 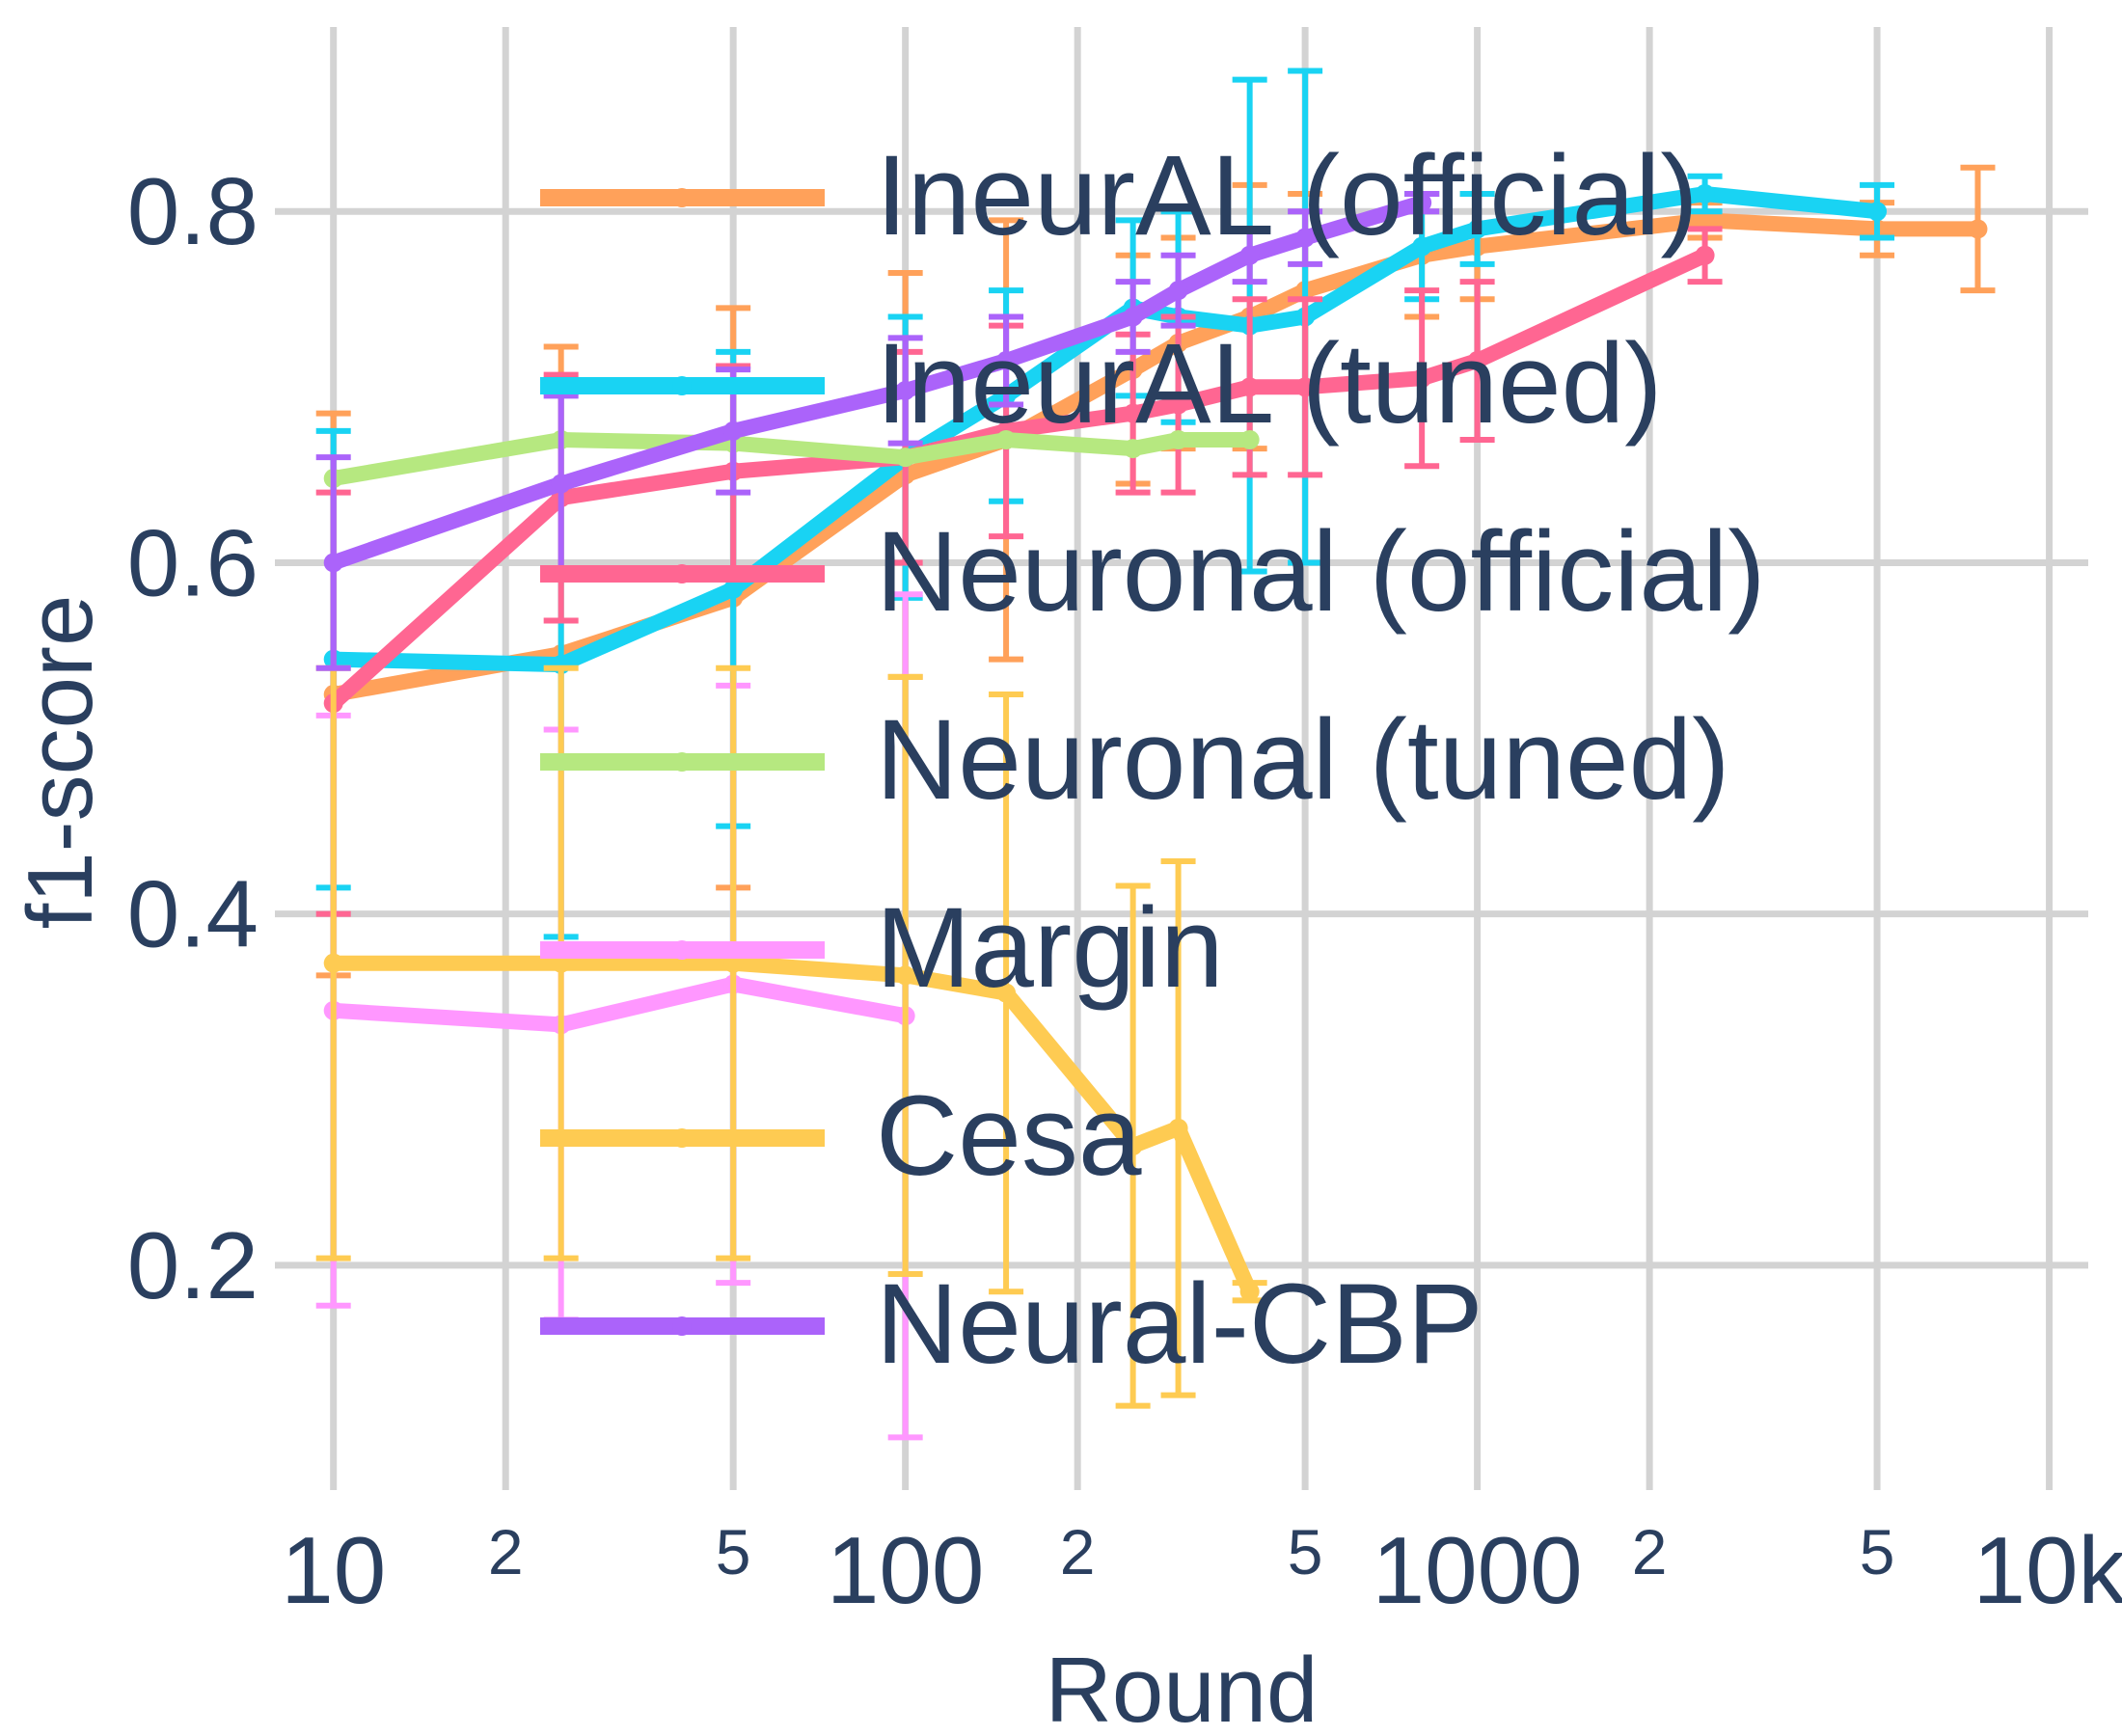 I want to click on legend-label: Cesa, so click(x=1009, y=1136).